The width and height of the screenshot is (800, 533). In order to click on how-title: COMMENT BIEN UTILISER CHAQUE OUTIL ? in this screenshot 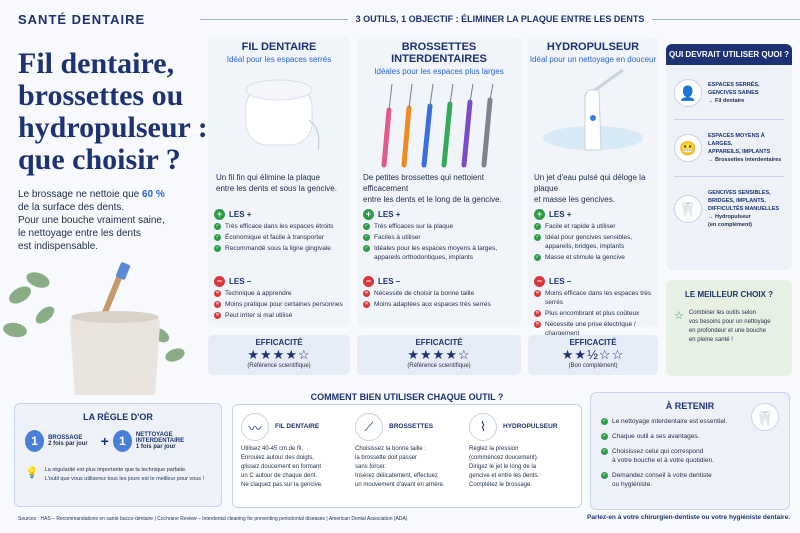, I will do `click(407, 397)`.